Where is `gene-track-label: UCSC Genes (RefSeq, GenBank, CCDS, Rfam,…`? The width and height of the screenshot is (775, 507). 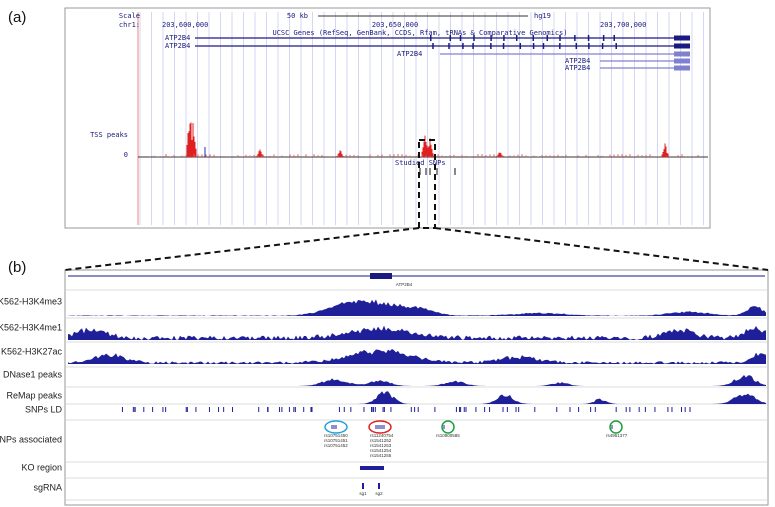
gene-track-label: UCSC Genes (RefSeq, GenBank, CCDS, Rfam,… is located at coordinates (419, 33).